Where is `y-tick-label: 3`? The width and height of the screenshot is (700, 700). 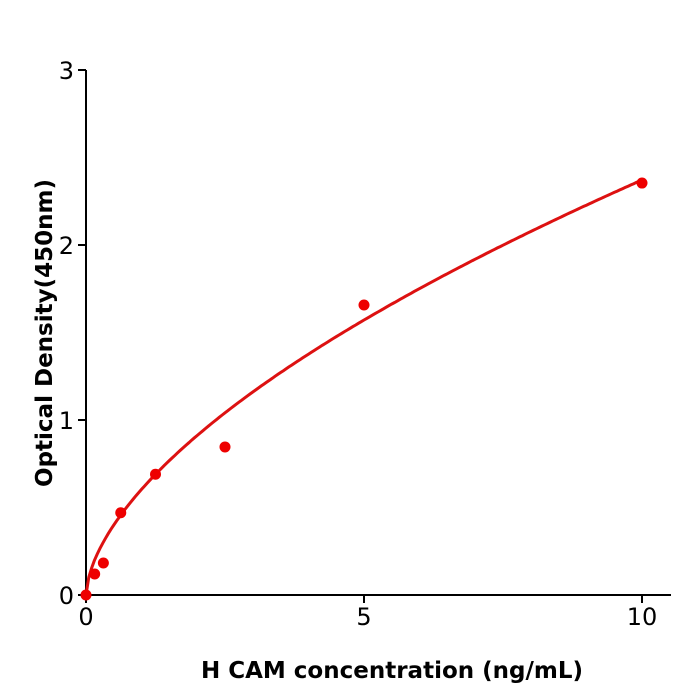
y-tick-label: 3 is located at coordinates (66, 71).